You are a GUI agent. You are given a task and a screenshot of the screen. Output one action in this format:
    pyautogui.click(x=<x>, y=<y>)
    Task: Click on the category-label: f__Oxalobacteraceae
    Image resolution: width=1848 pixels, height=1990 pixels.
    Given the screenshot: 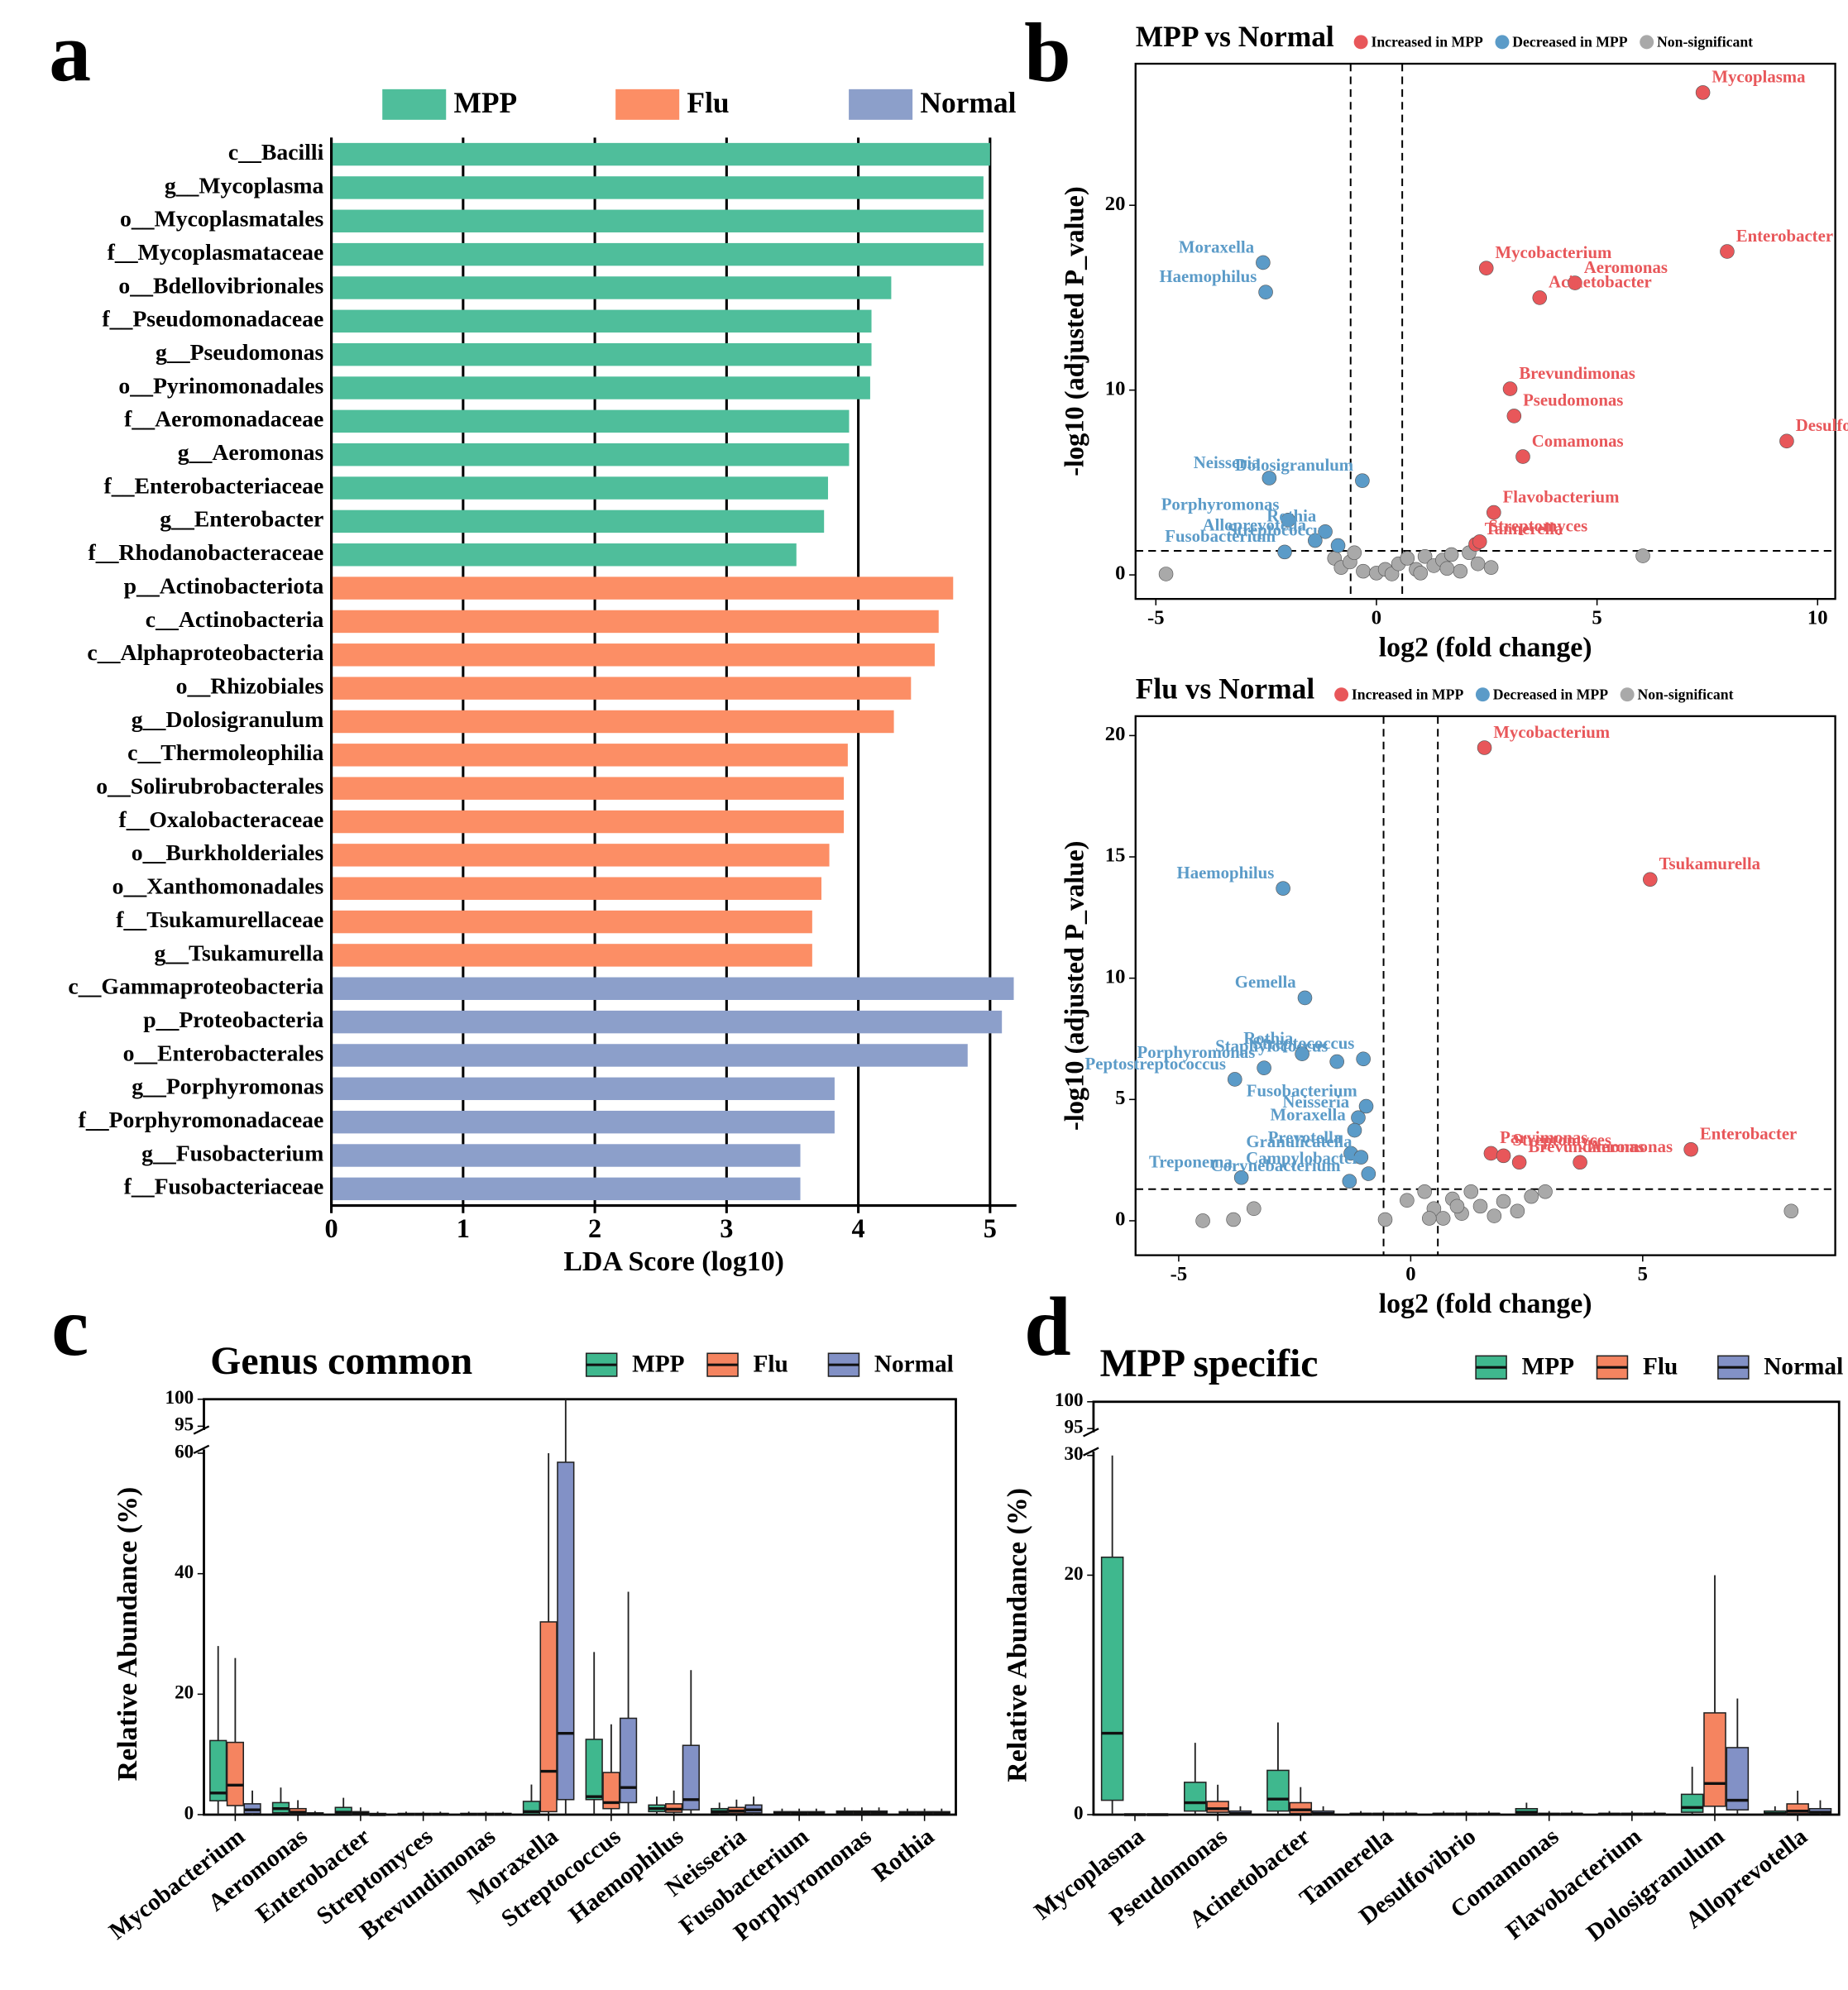 What is the action you would take?
    pyautogui.click(x=221, y=819)
    